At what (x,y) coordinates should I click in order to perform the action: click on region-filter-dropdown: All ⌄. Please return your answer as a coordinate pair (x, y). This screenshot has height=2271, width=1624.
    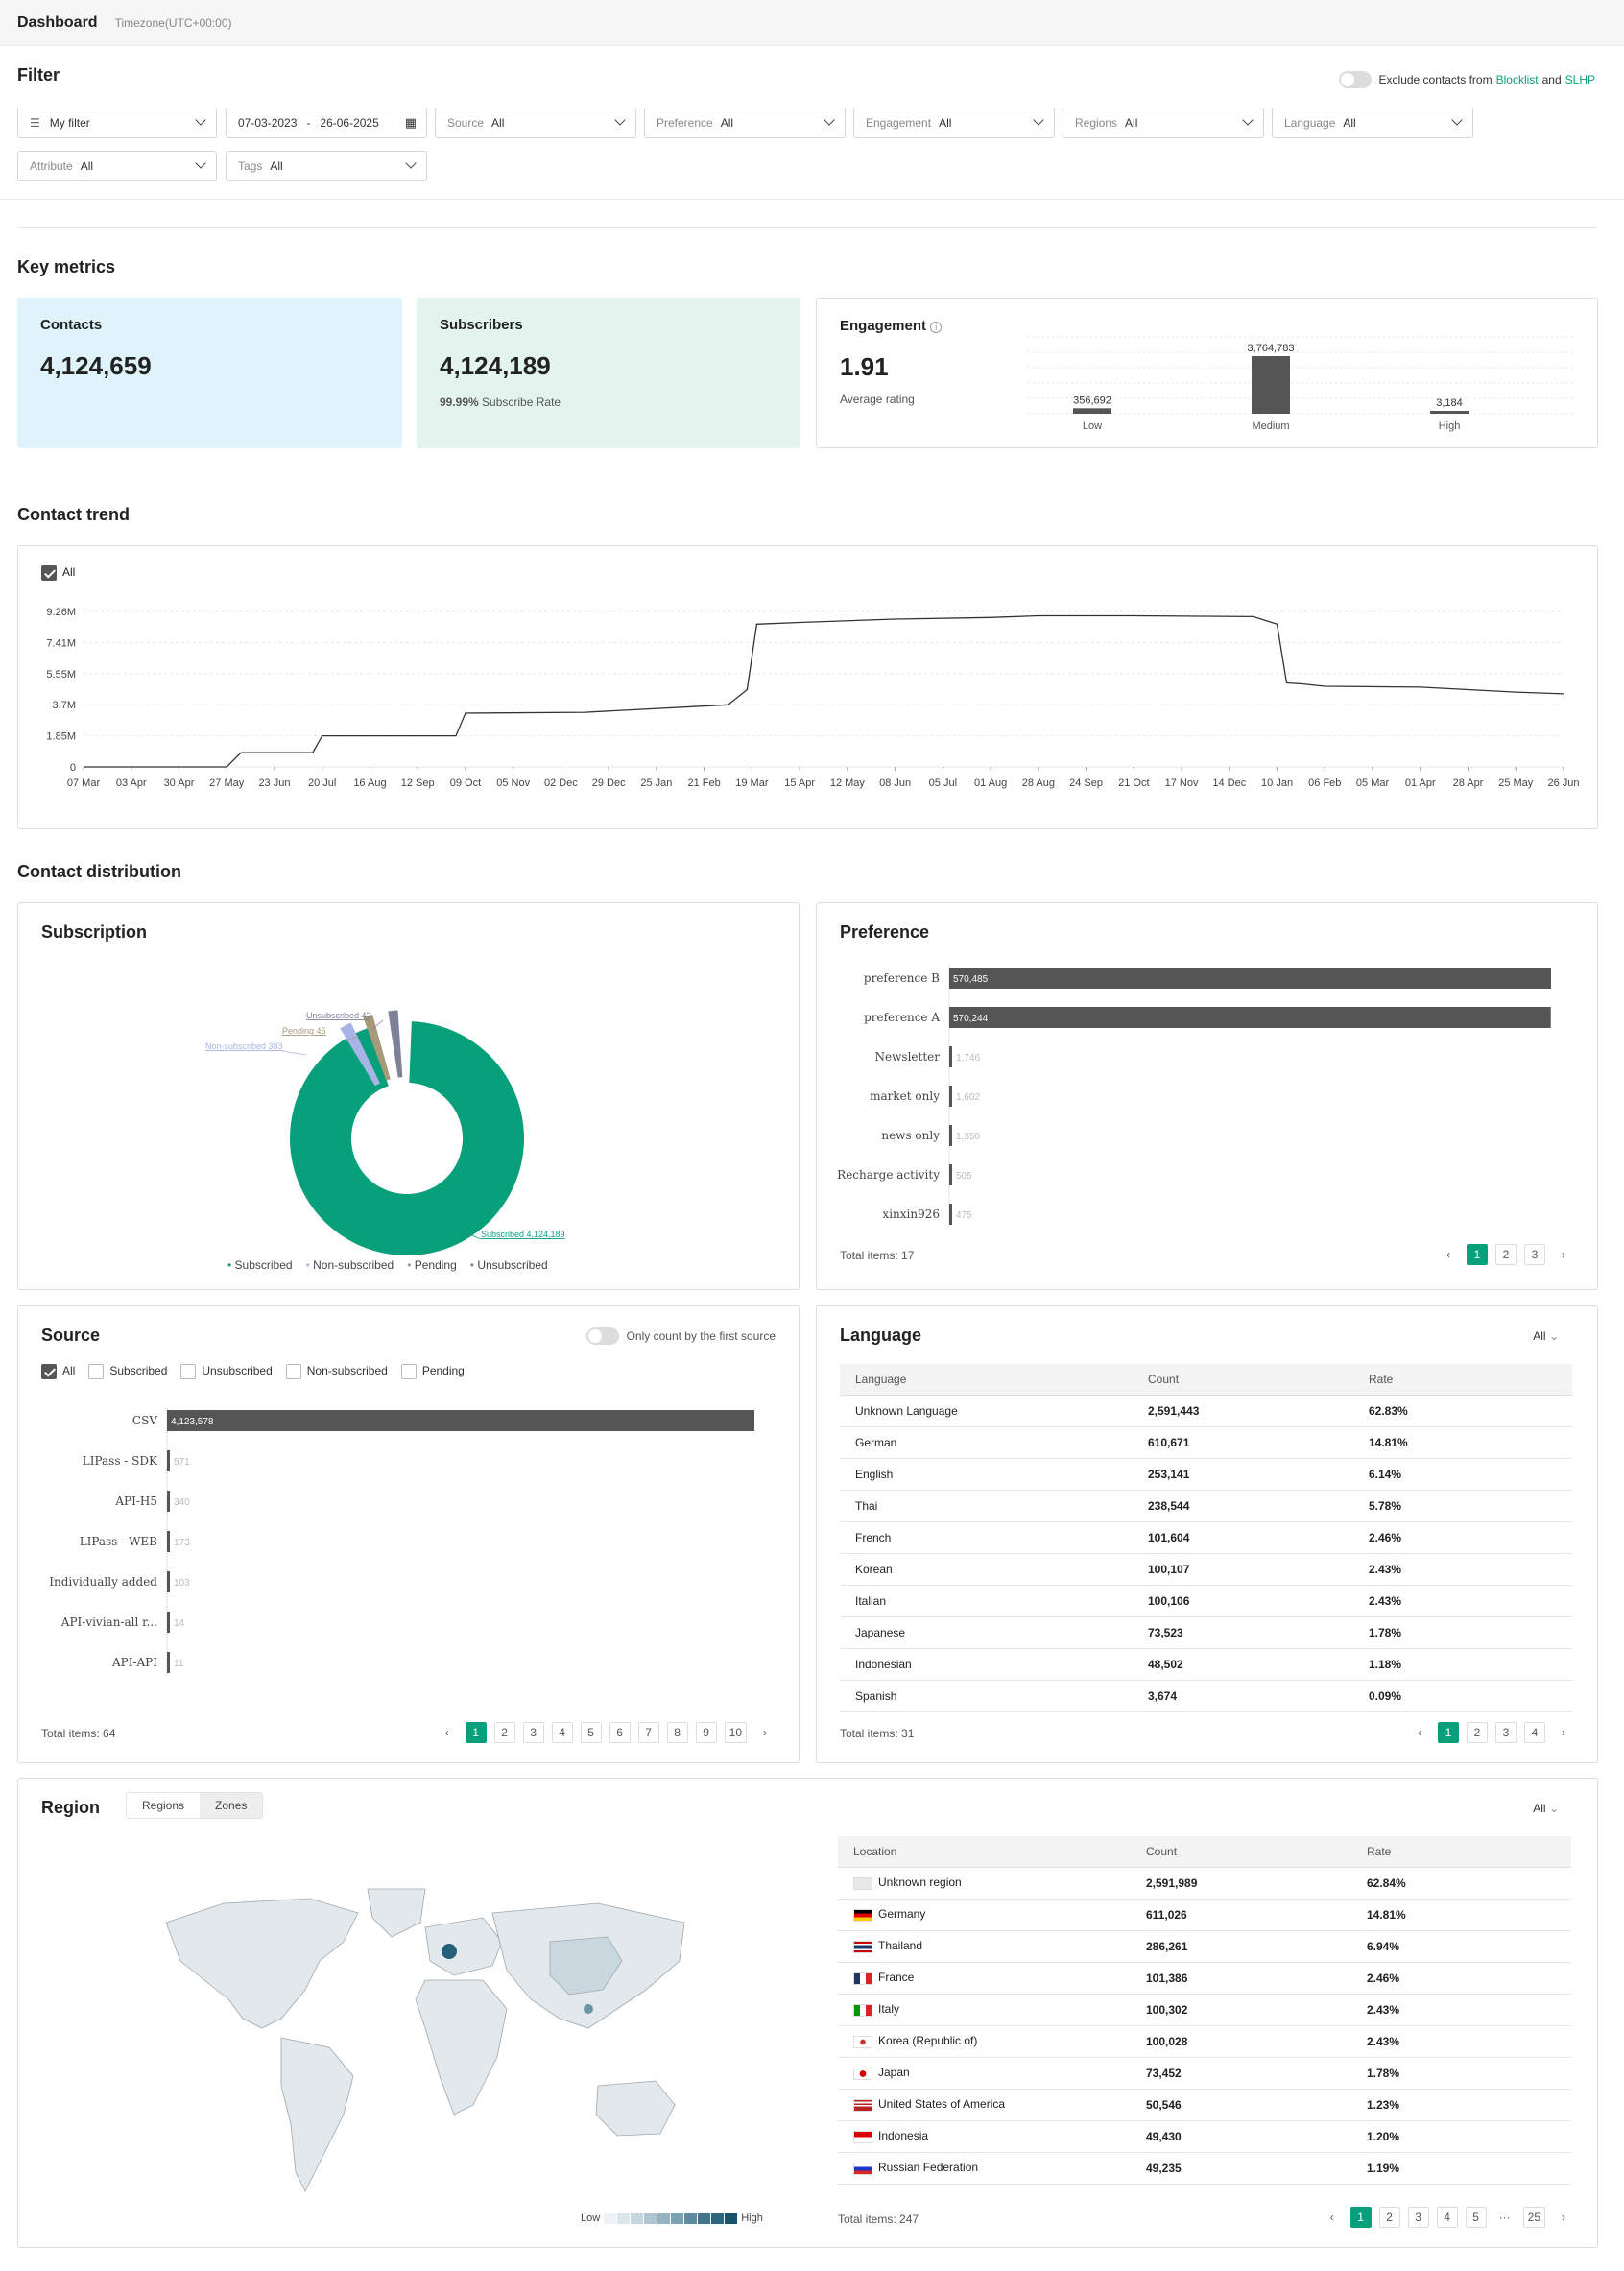
    Looking at the image, I should click on (1546, 1809).